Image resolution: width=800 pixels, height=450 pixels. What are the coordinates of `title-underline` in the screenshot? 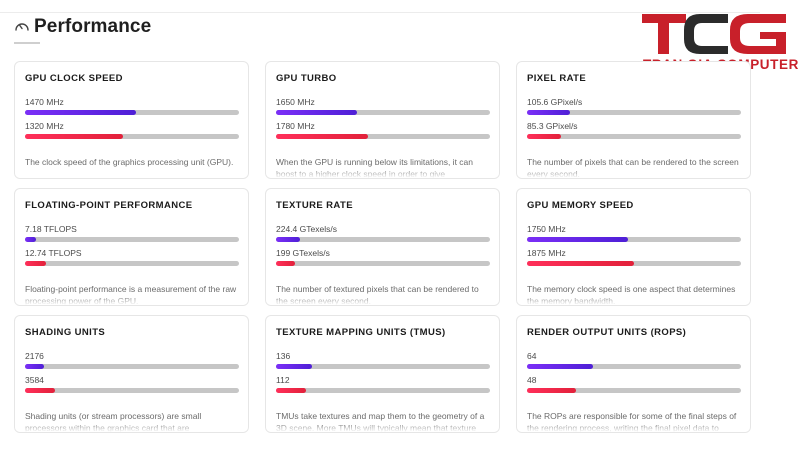 It's located at (27, 43).